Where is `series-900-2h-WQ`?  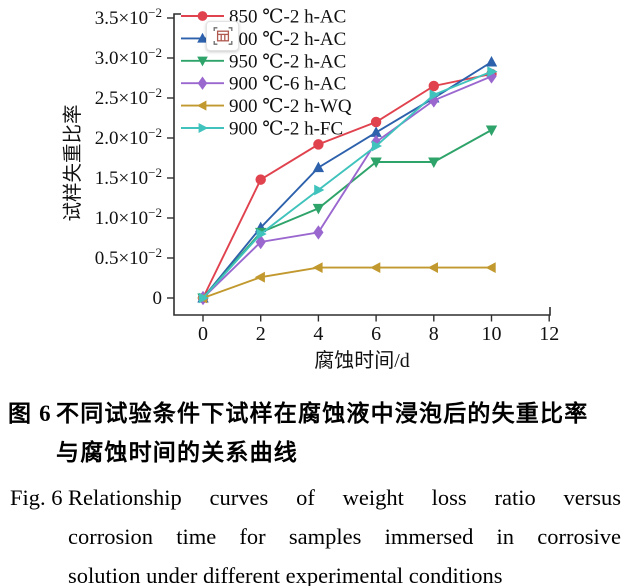 series-900-2h-WQ is located at coordinates (346, 283).